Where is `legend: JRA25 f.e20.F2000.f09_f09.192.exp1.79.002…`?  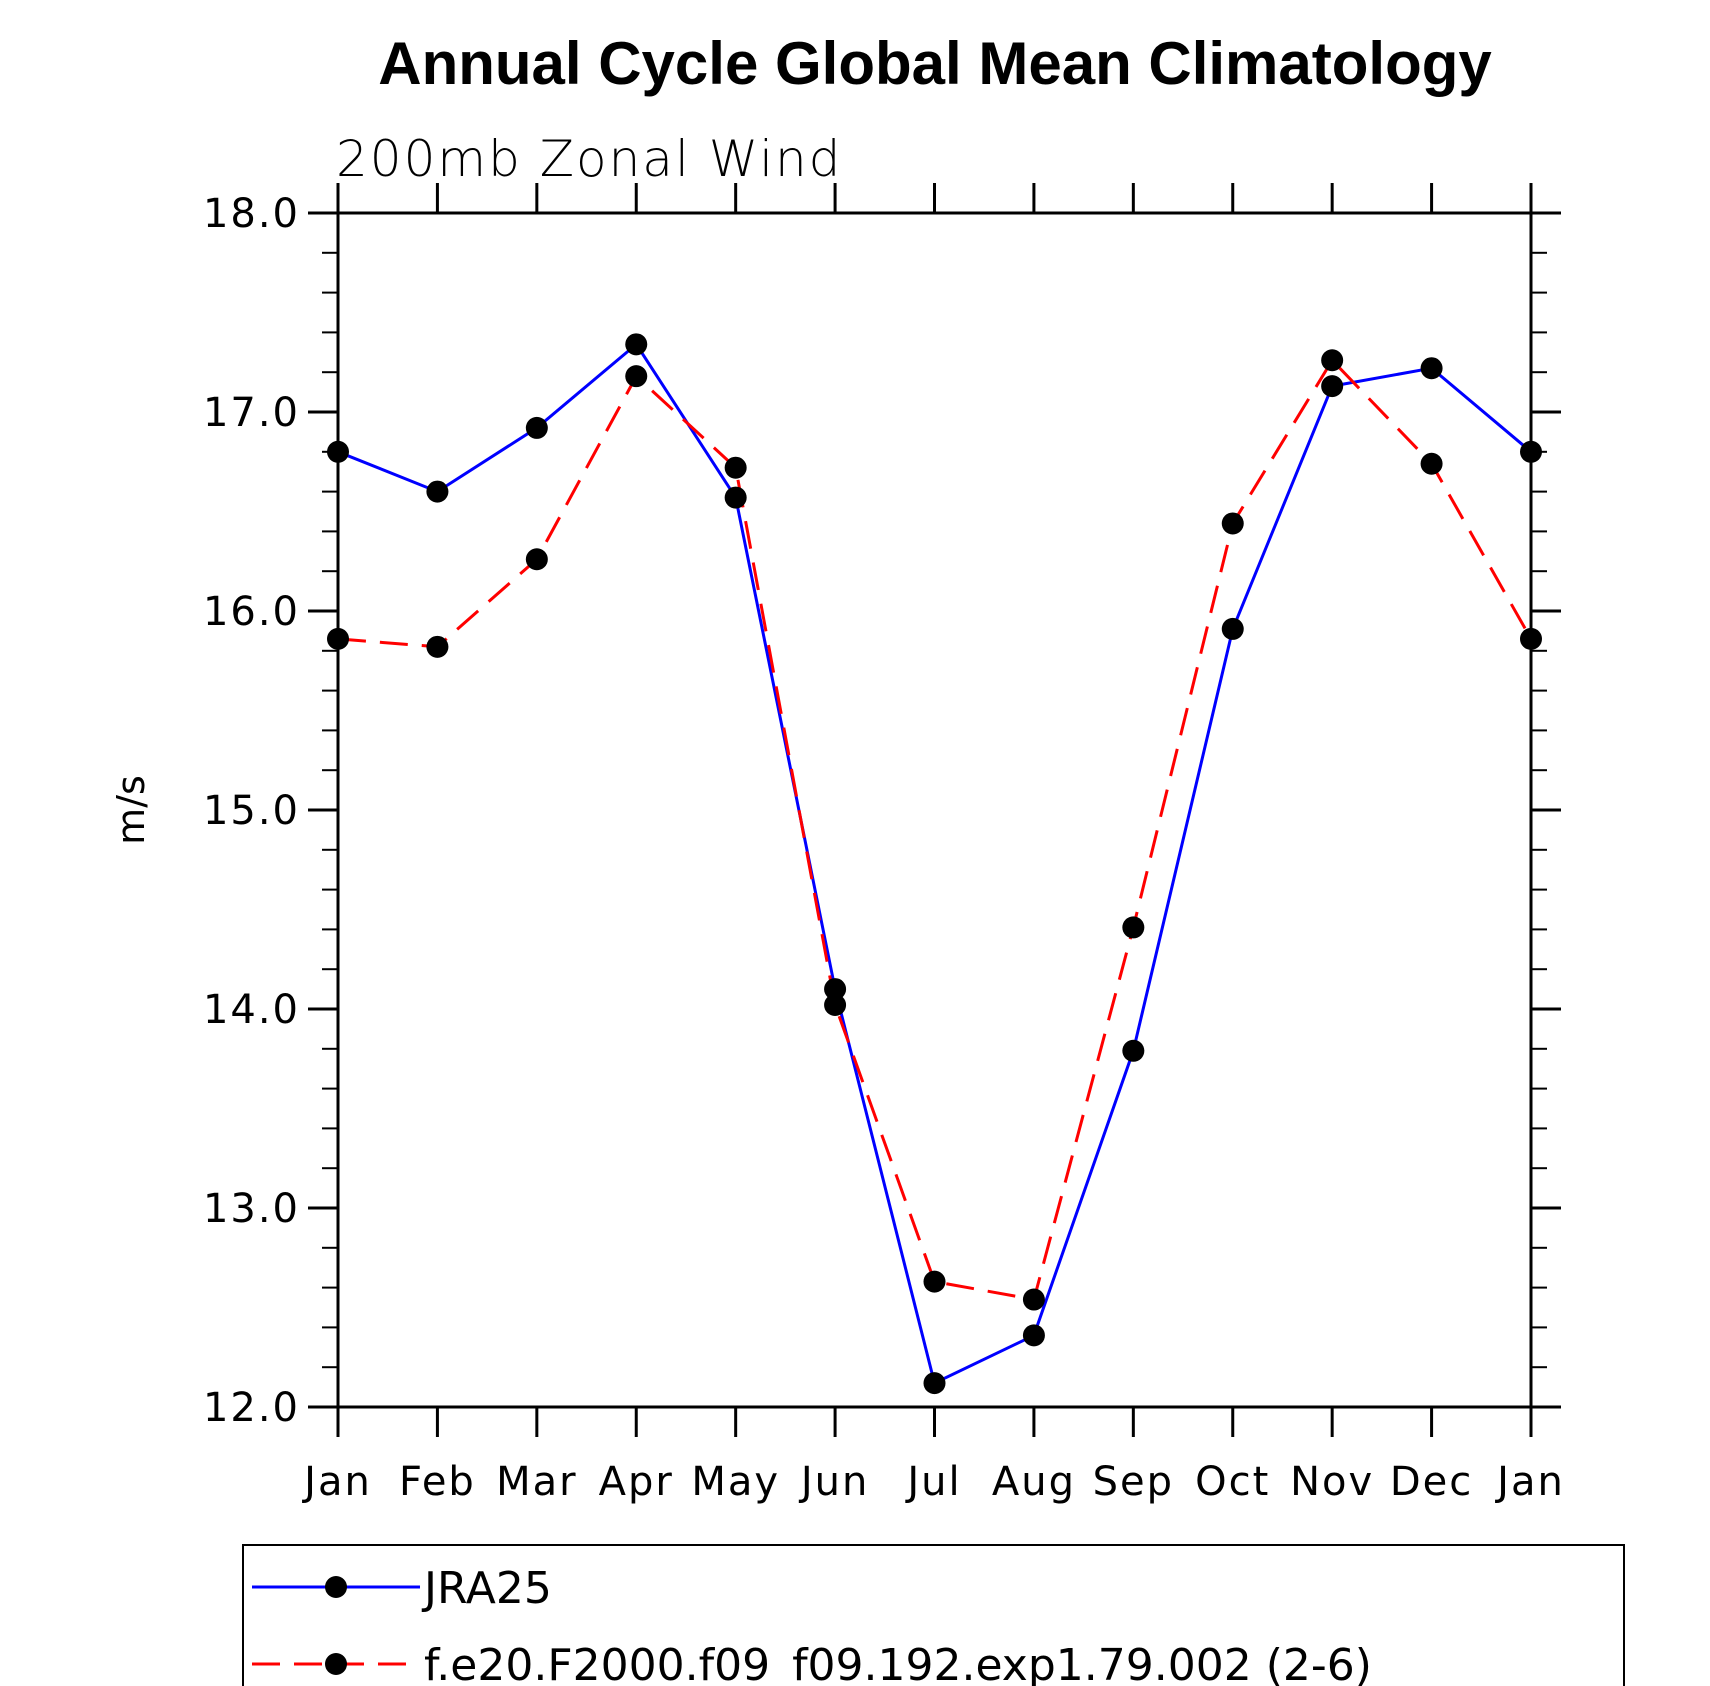
legend: JRA25 f.e20.F2000.f09_f09.192.exp1.79.002… is located at coordinates (933, 1615).